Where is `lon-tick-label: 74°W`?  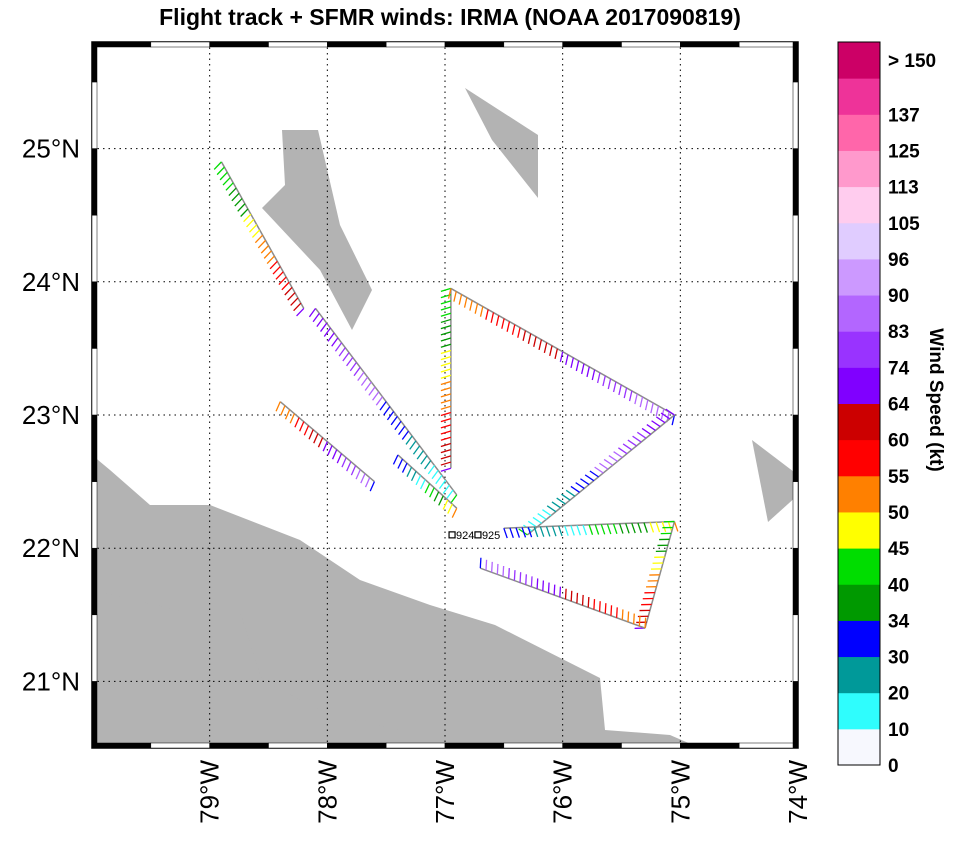 lon-tick-label: 74°W is located at coordinates (798, 792).